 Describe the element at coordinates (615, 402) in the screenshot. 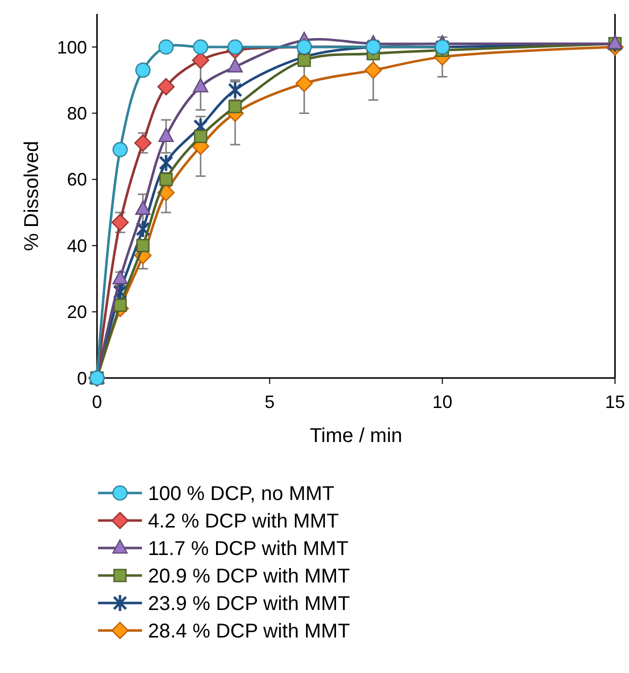

I see `x-tick-label: 15` at that location.